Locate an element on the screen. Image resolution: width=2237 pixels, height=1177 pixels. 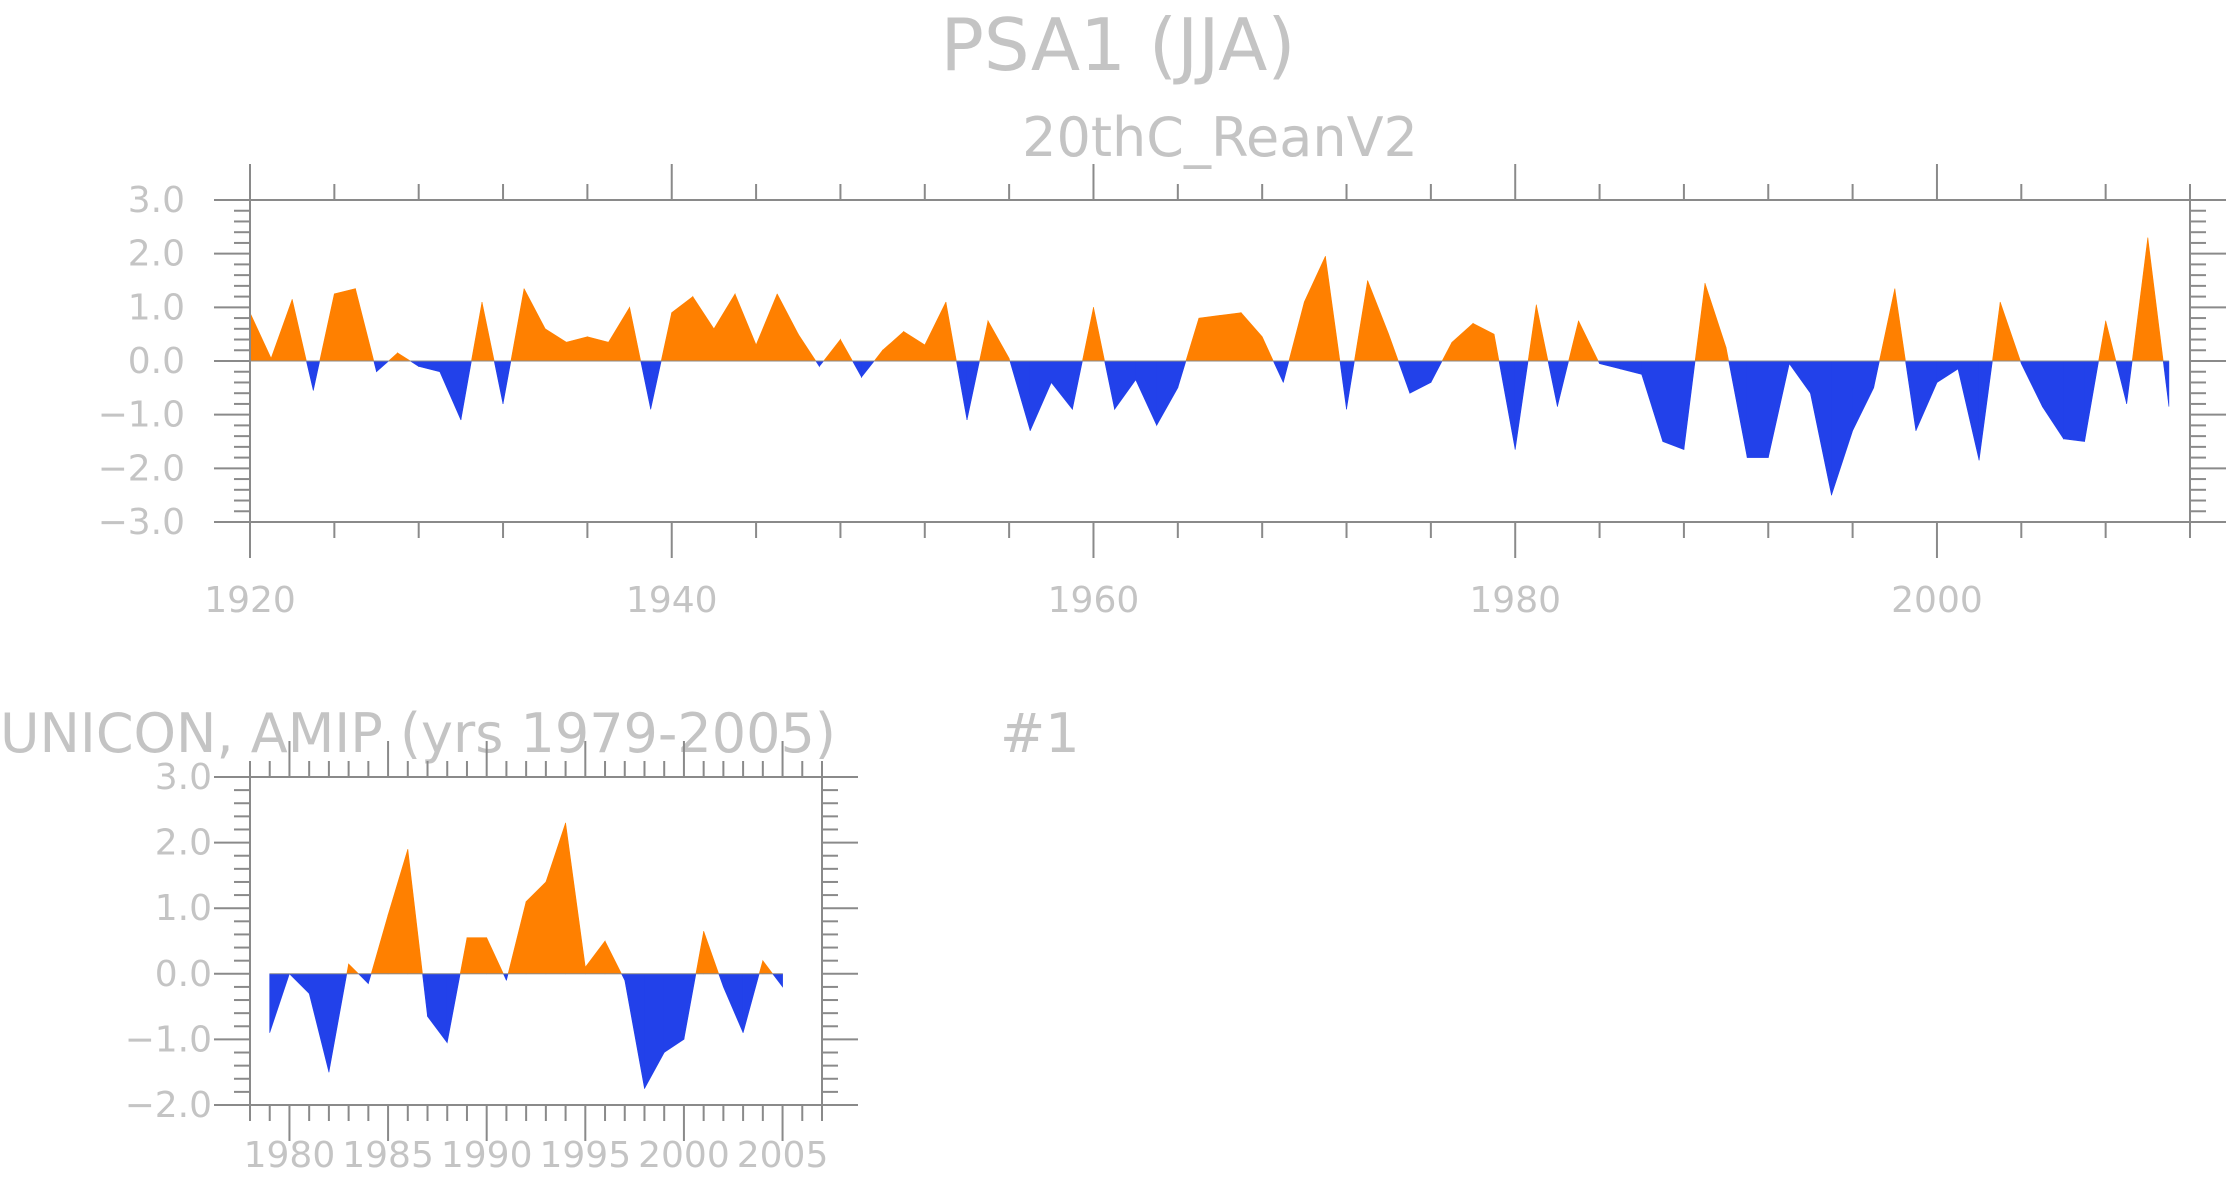
chart-subtitle: UNICON, AMIP (yrs 1979-2005) is located at coordinates (418, 733).